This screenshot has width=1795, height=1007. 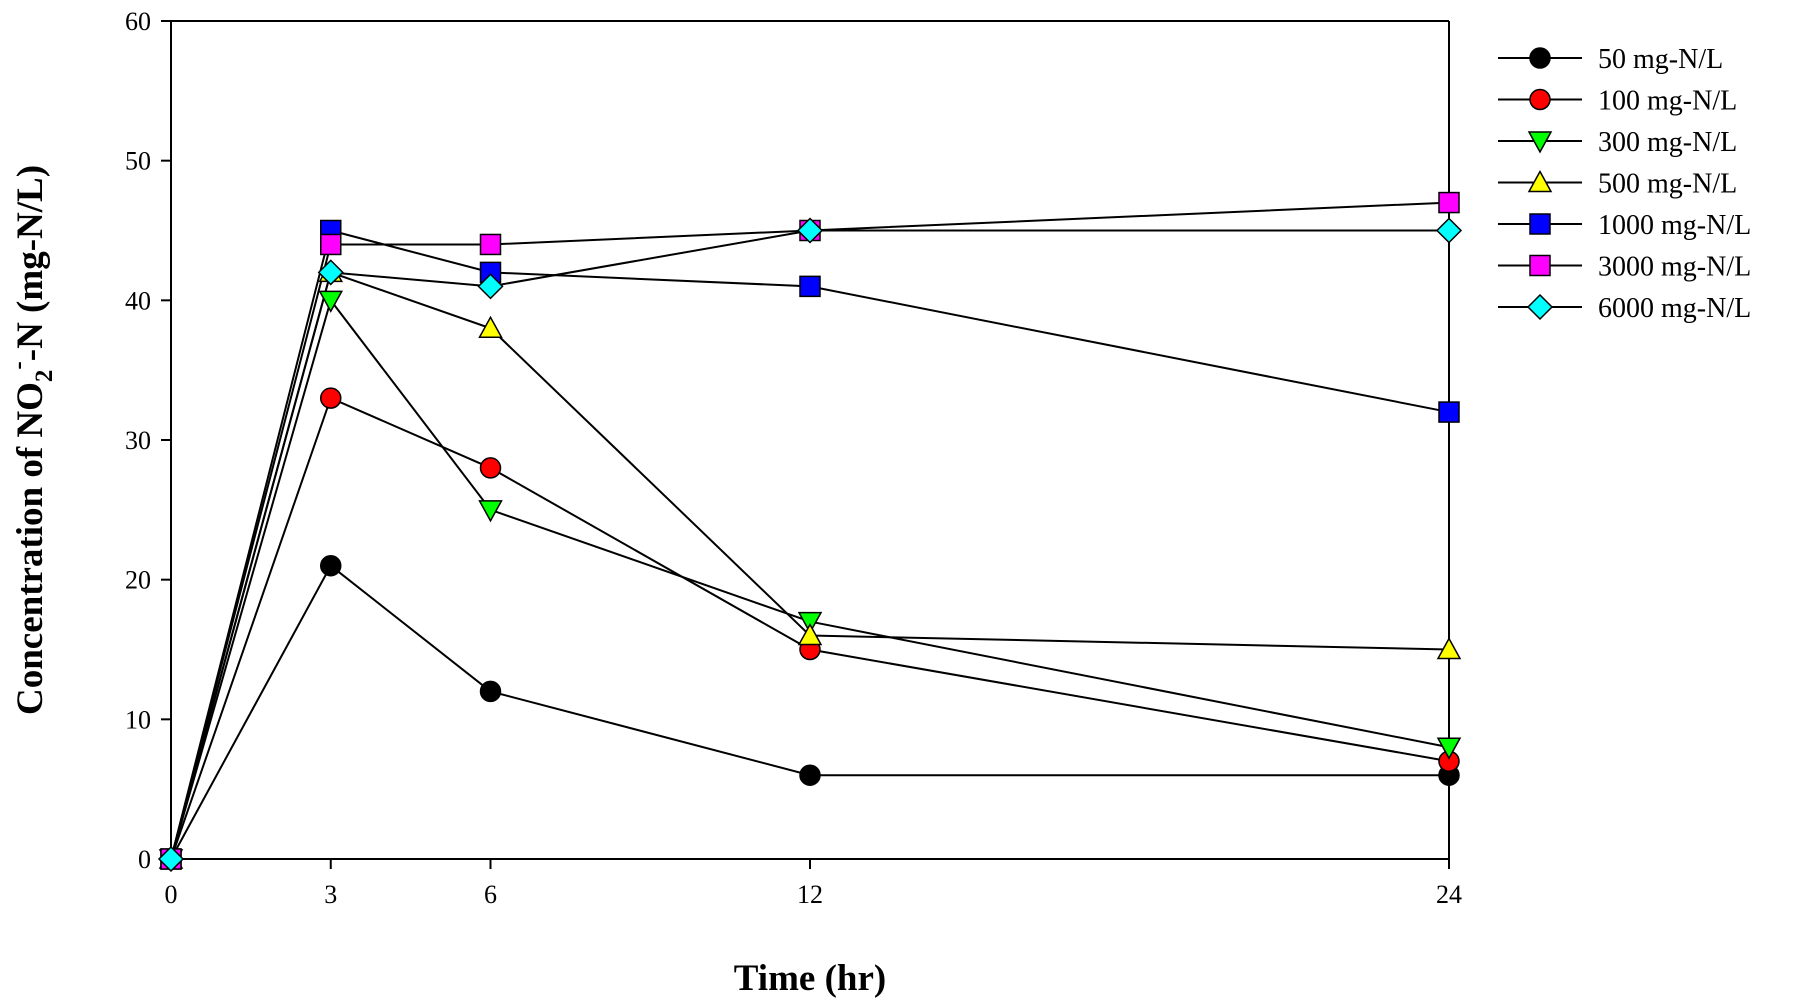 I want to click on legend-item: 500 mg-N/L, so click(x=1617, y=184).